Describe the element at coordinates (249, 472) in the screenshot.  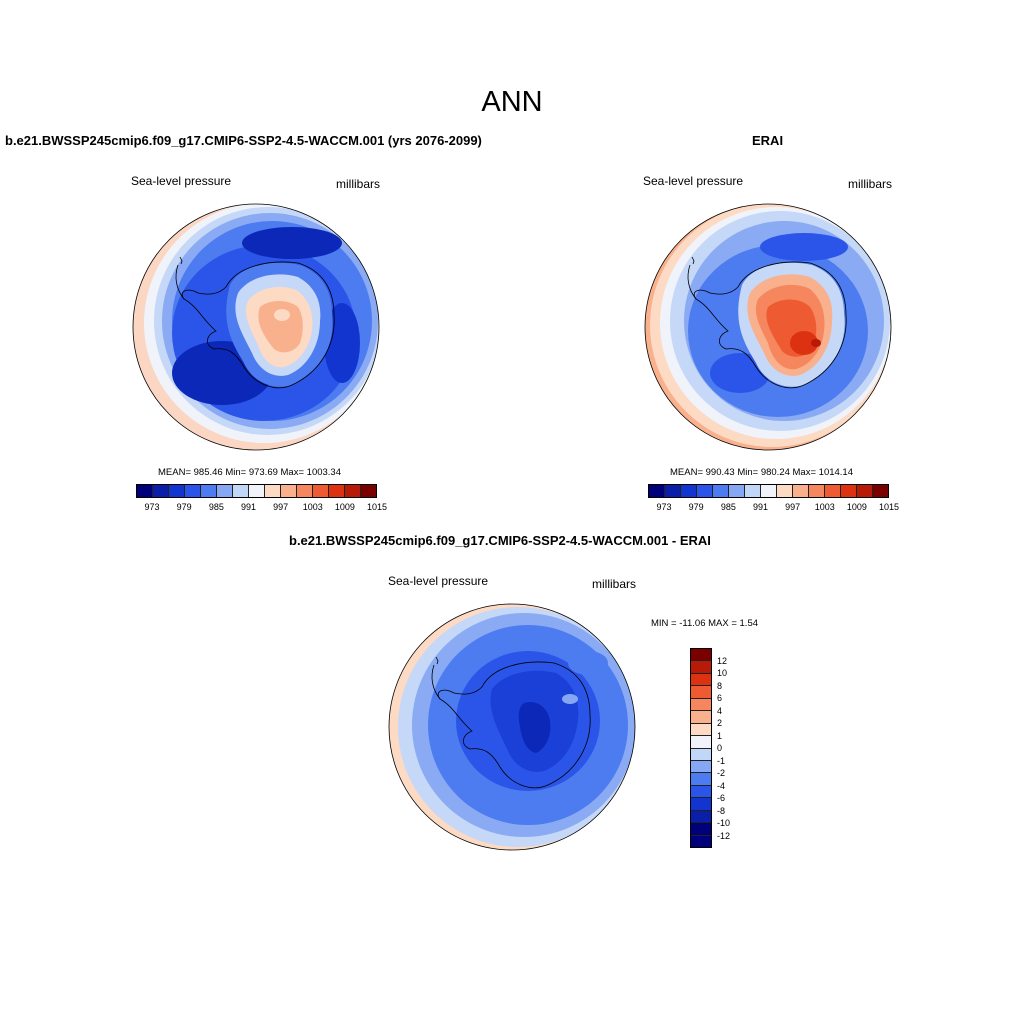
I see `model-stats: MEAN= 985.46 Min= 973.69 Max= 1003.34` at that location.